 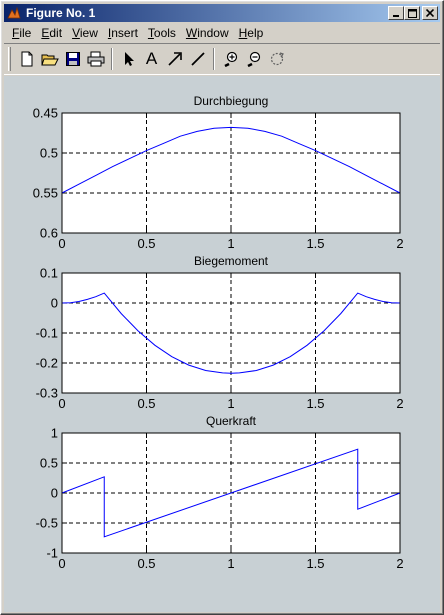 I want to click on close-button, so click(x=430, y=13).